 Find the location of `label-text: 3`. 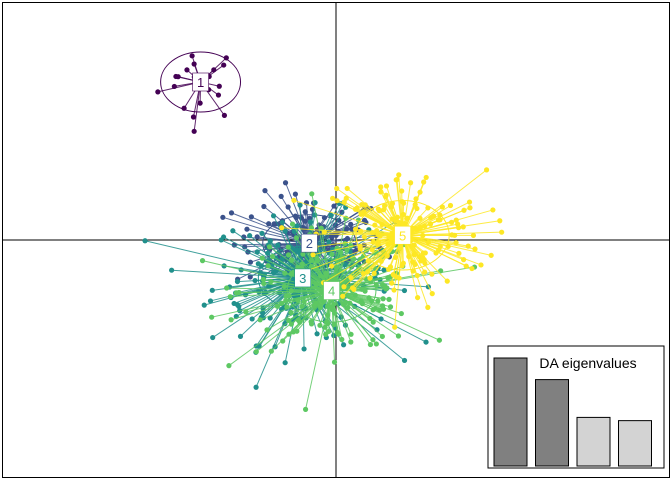

label-text: 3 is located at coordinates (302, 278).